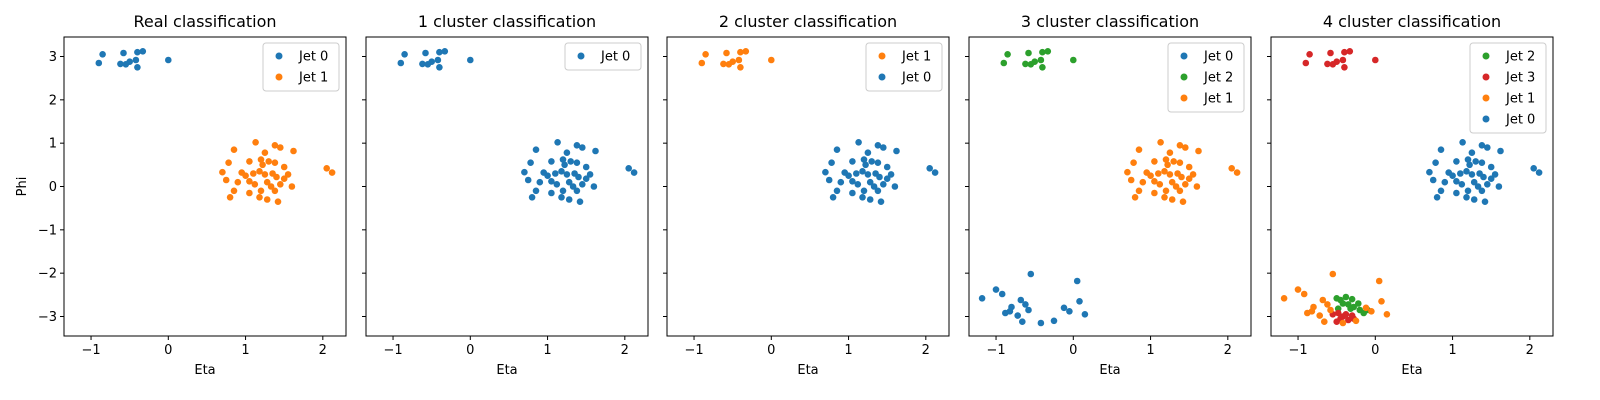 The width and height of the screenshot is (1600, 400). Describe the element at coordinates (506, 370) in the screenshot. I see `x-axis-label: Eta` at that location.